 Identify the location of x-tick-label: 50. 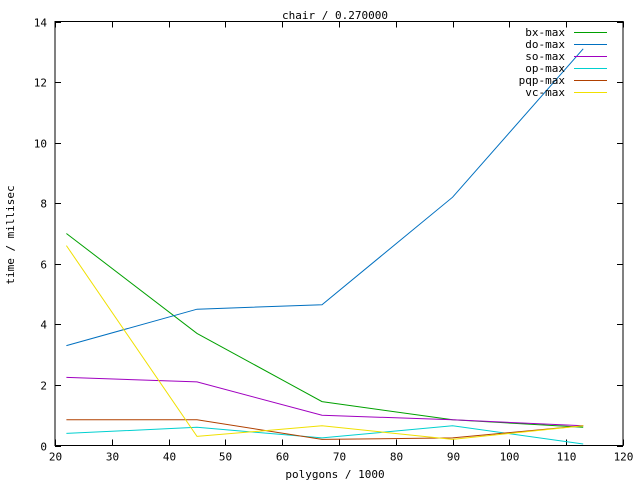
(225, 457).